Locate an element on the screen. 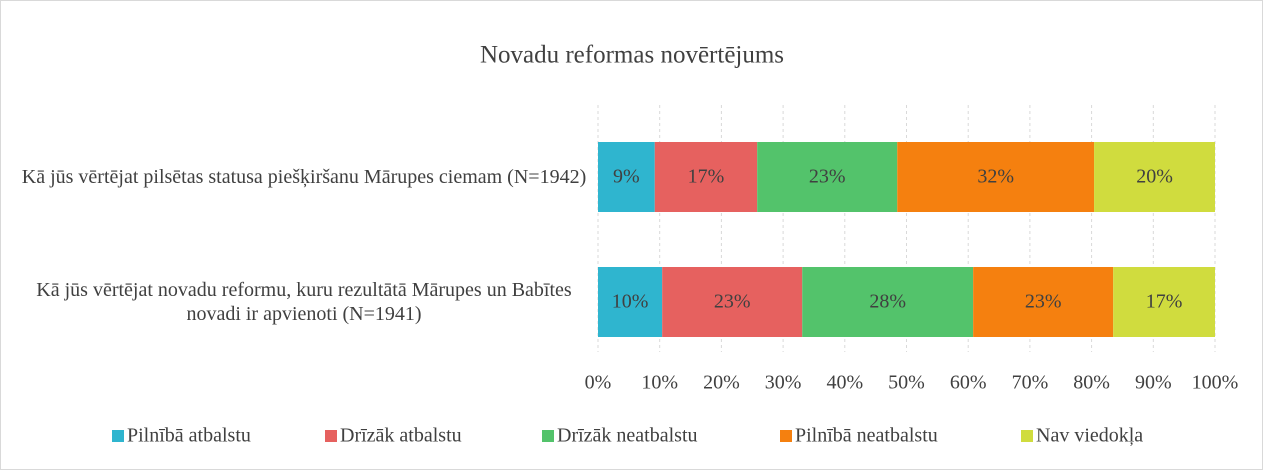 The width and height of the screenshot is (1264, 471). legend-label: Pilnībā neatbalstu is located at coordinates (866, 436).